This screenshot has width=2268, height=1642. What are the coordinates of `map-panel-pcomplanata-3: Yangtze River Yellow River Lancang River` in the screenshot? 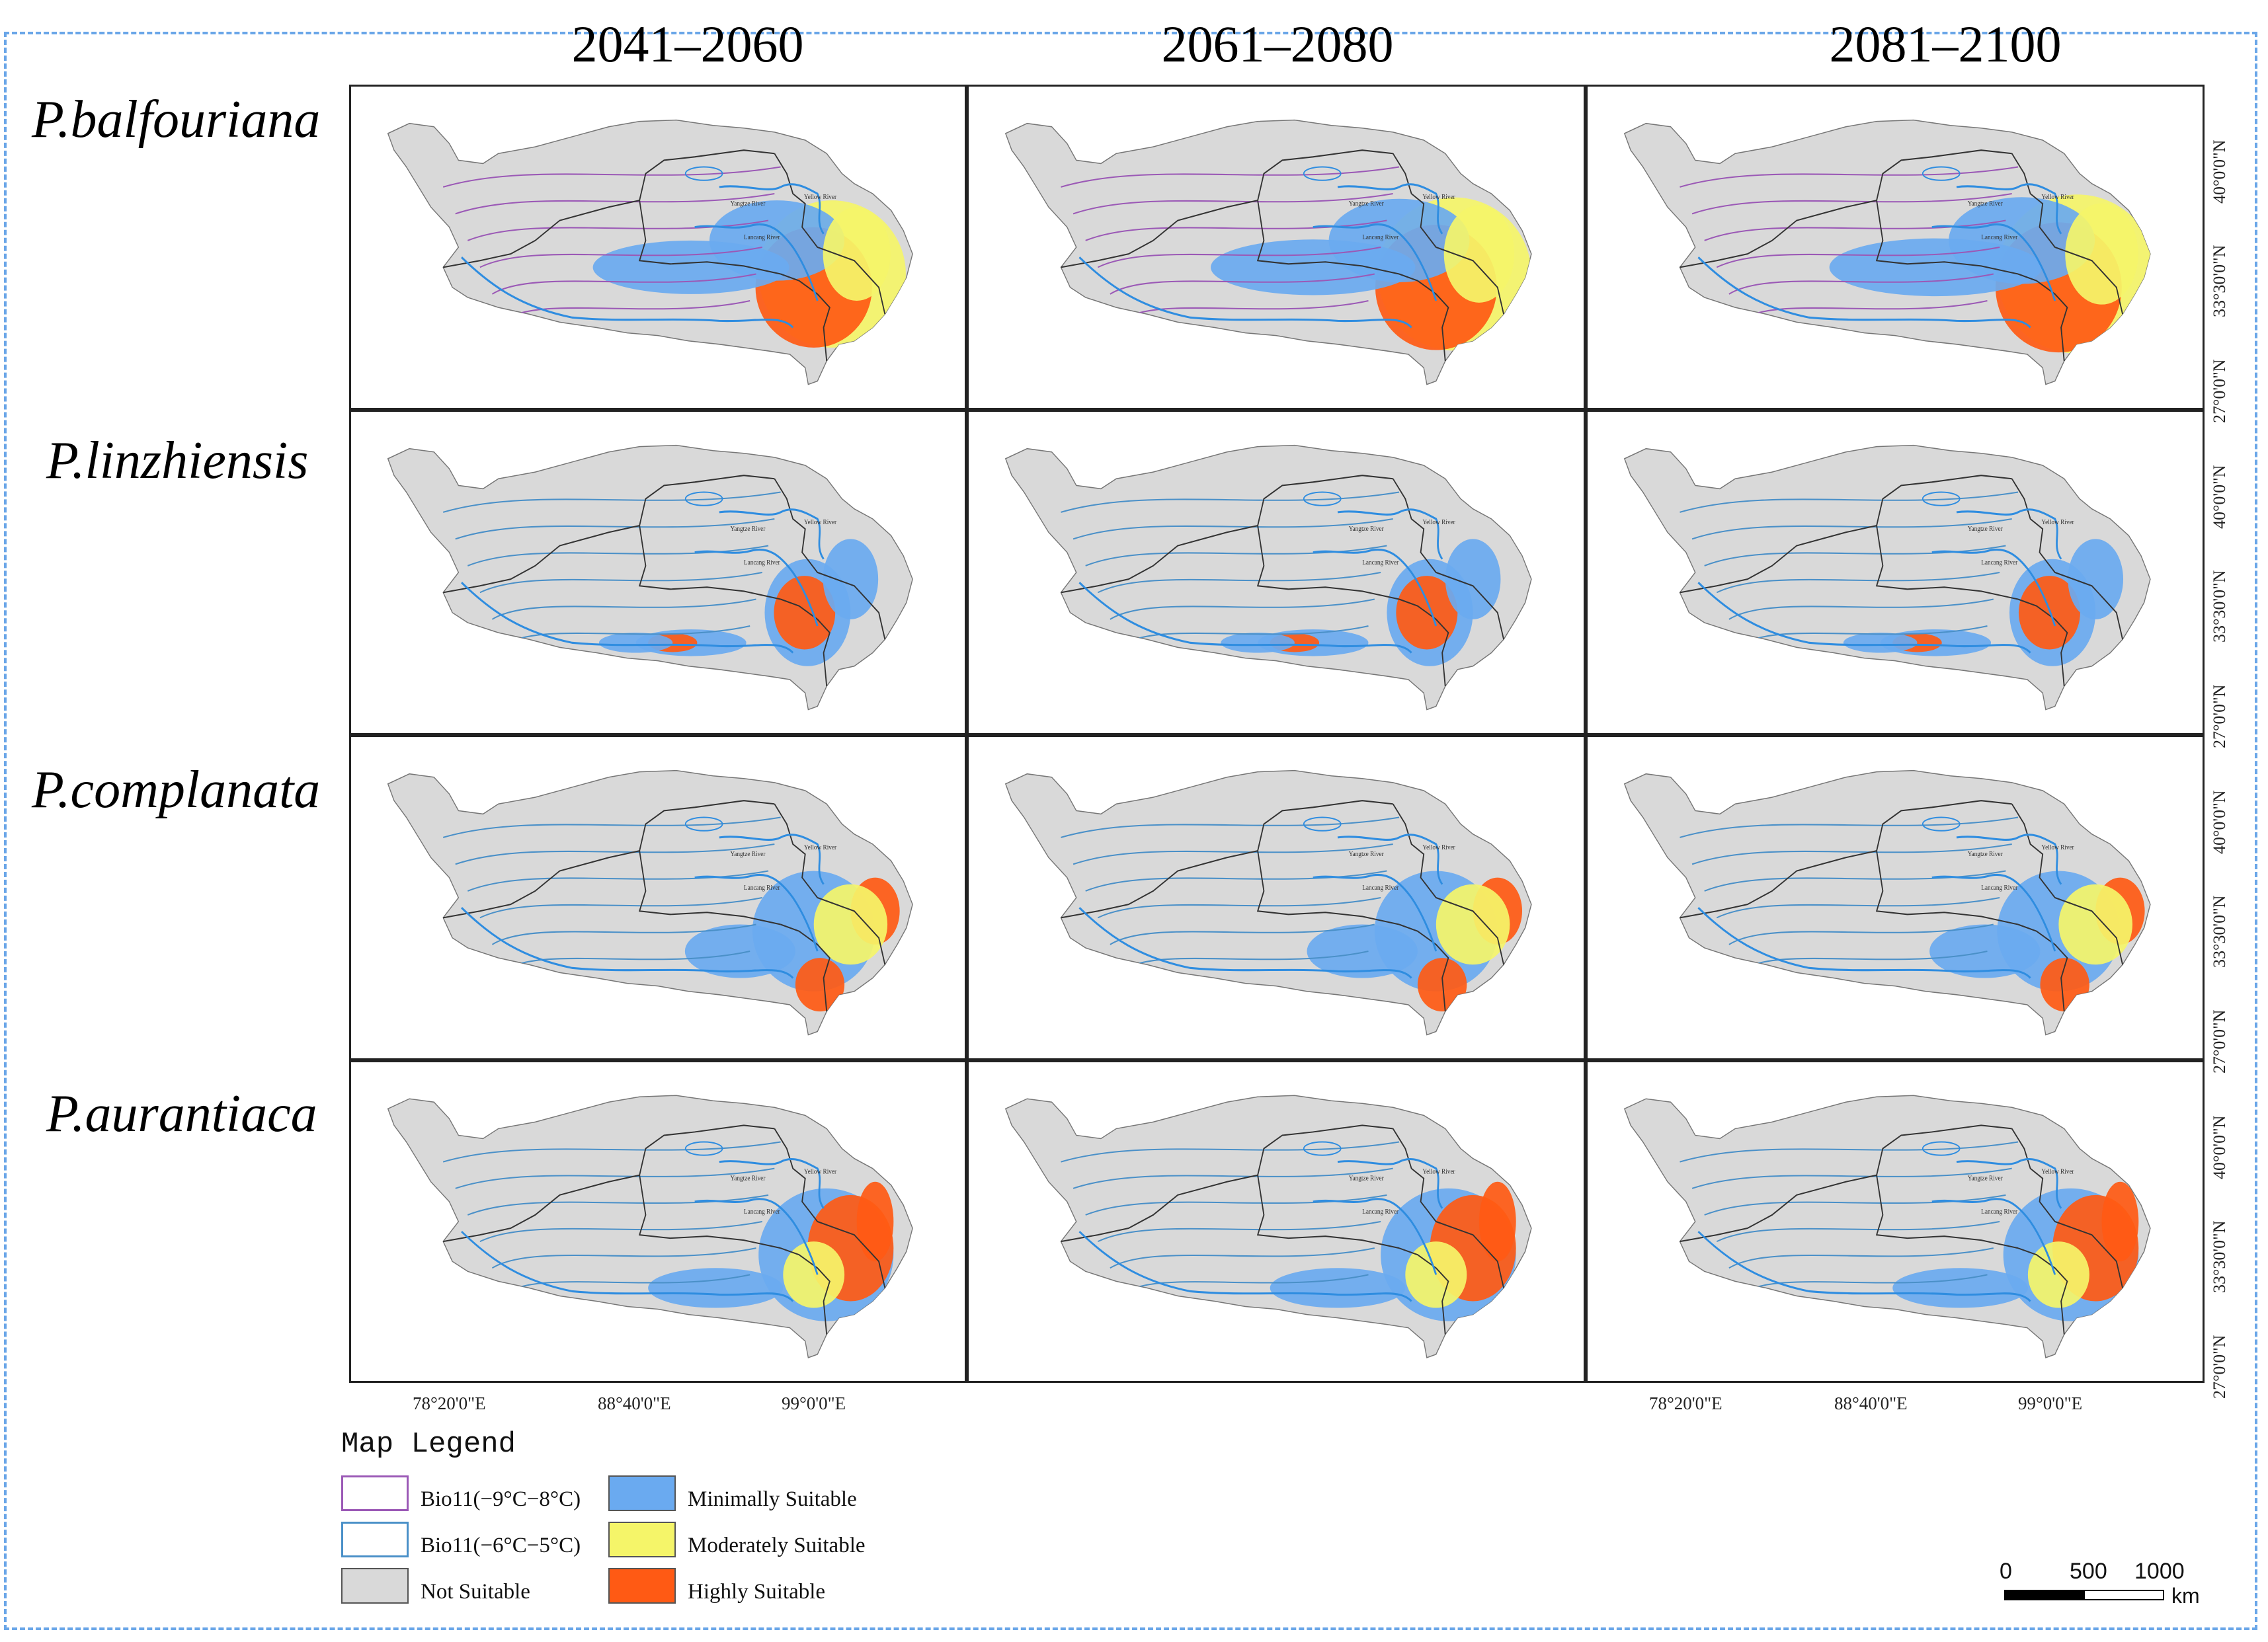 It's located at (1895, 898).